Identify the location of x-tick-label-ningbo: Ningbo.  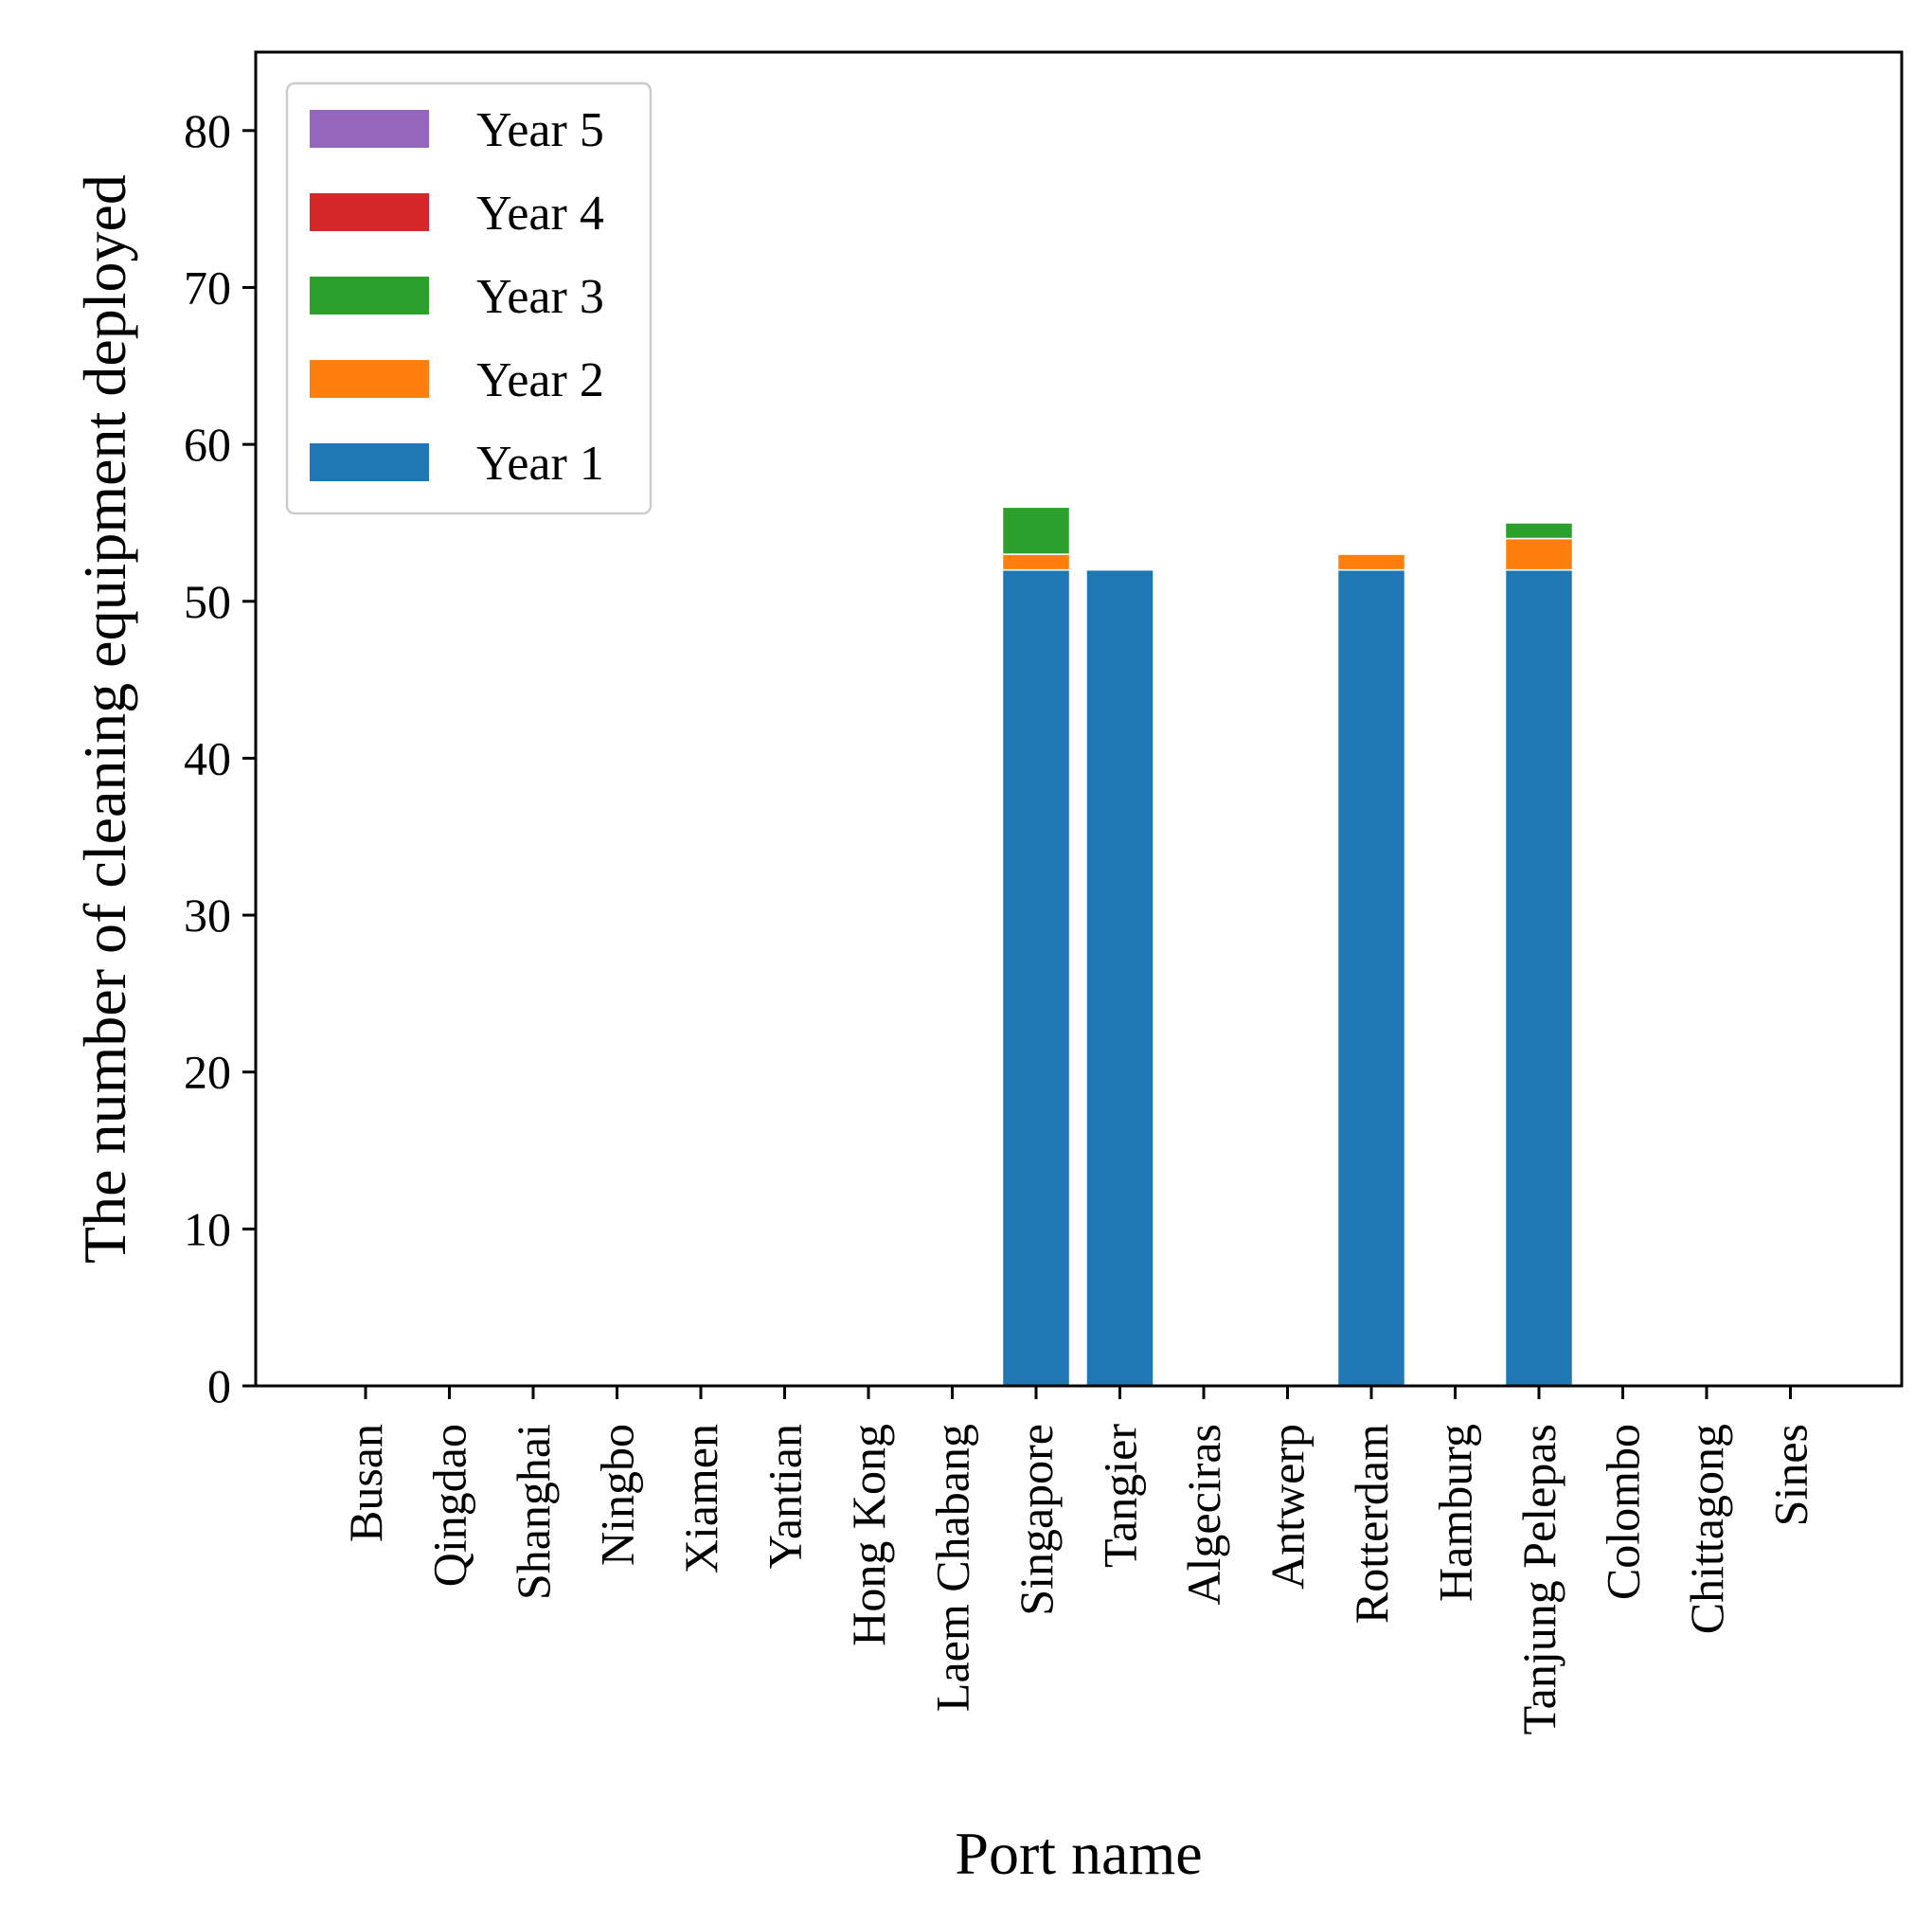
(617, 1495).